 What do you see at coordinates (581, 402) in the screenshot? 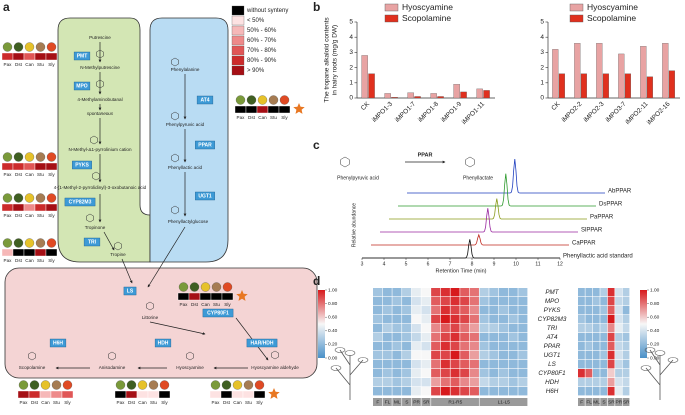
I see `column-group` at bounding box center [581, 402].